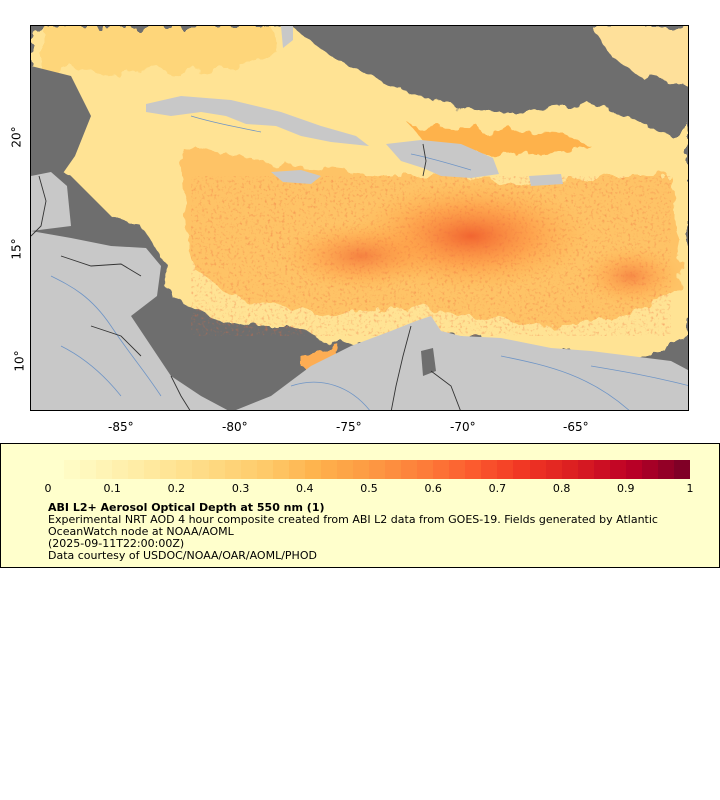 The width and height of the screenshot is (720, 800). I want to click on puerto-rico-land, so click(546, 180).